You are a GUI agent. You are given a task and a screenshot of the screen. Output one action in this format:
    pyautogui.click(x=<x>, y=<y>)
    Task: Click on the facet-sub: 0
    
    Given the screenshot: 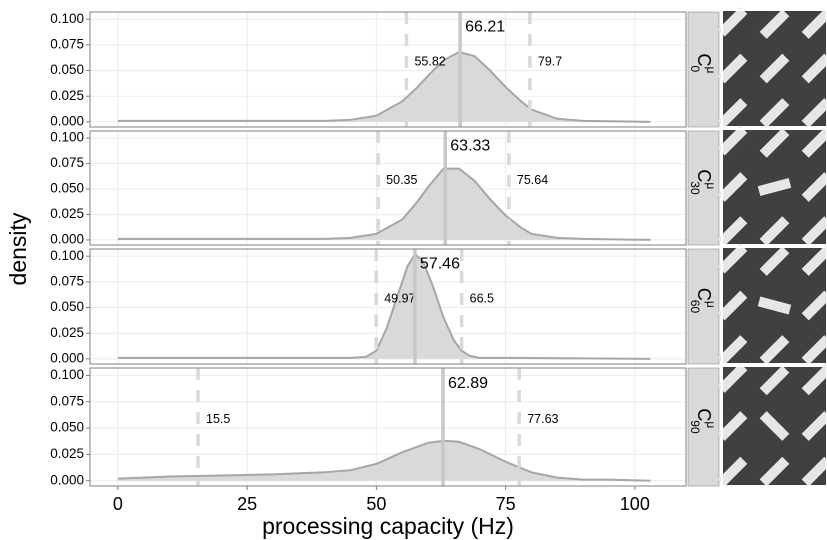 What is the action you would take?
    pyautogui.click(x=695, y=68)
    